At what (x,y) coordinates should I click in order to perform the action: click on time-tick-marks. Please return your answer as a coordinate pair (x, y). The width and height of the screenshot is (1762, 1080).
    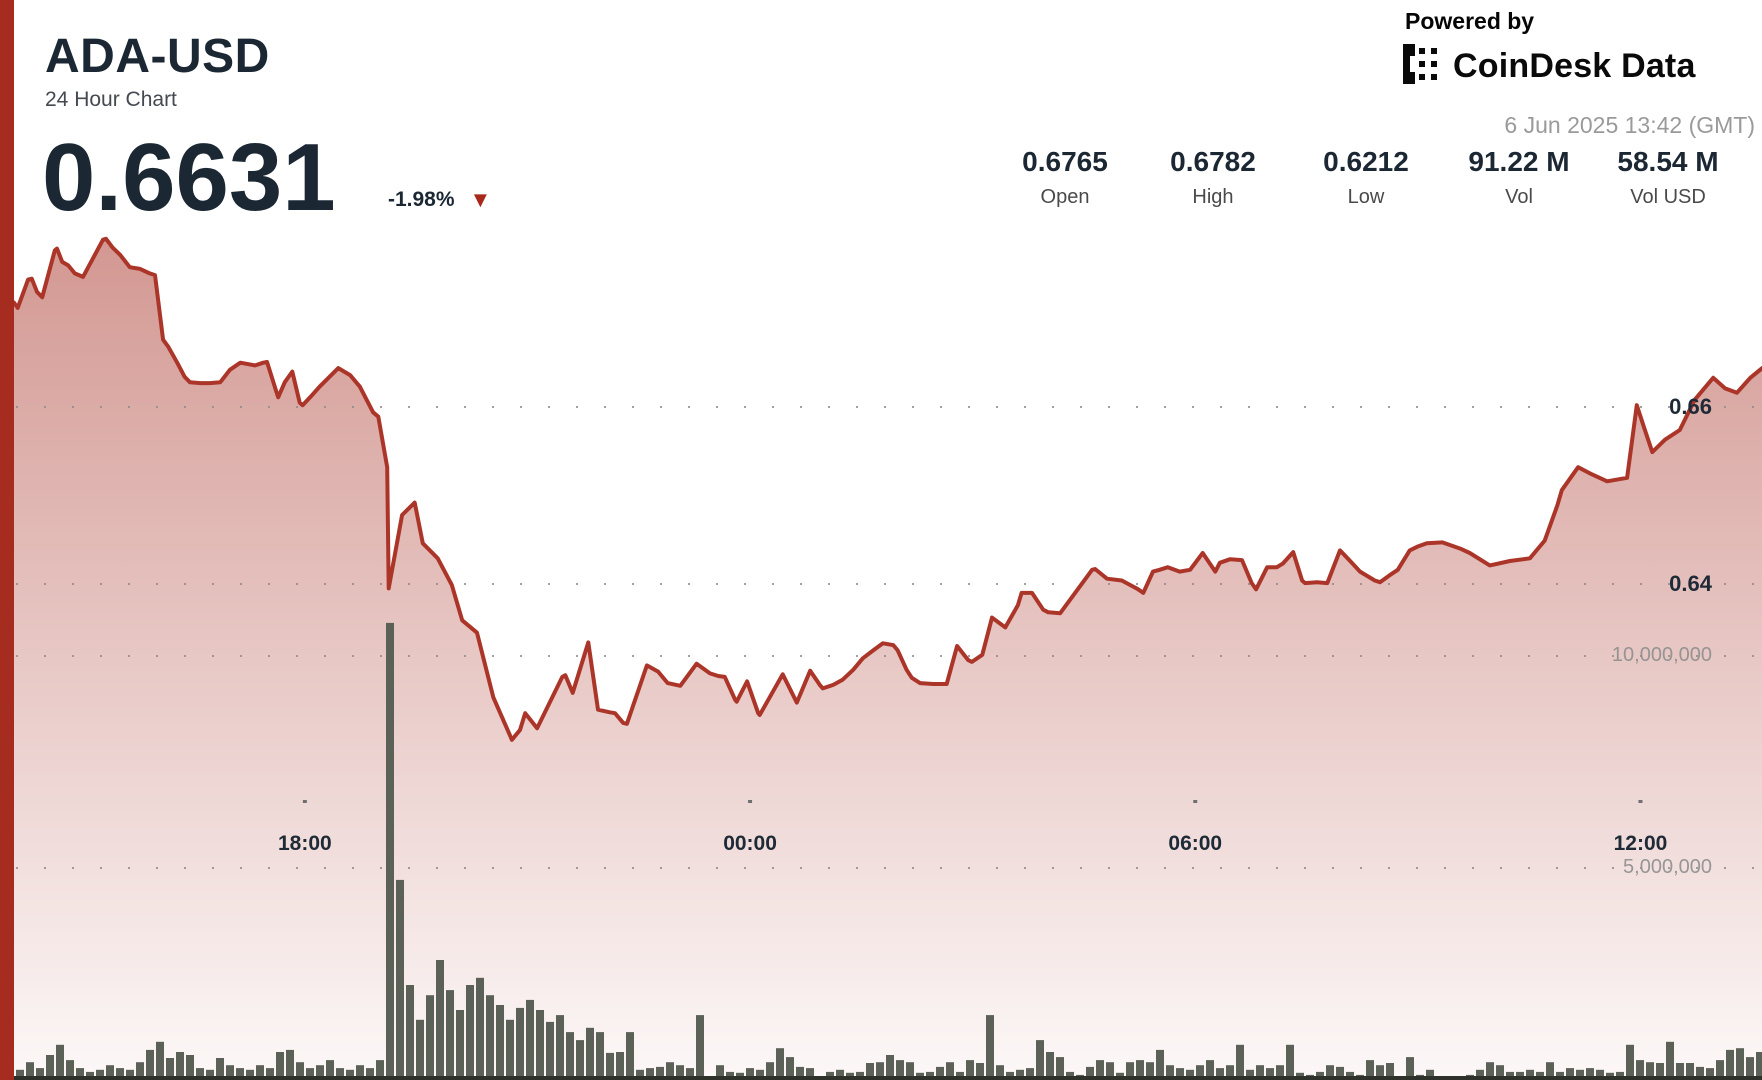
    Looking at the image, I should click on (972, 801).